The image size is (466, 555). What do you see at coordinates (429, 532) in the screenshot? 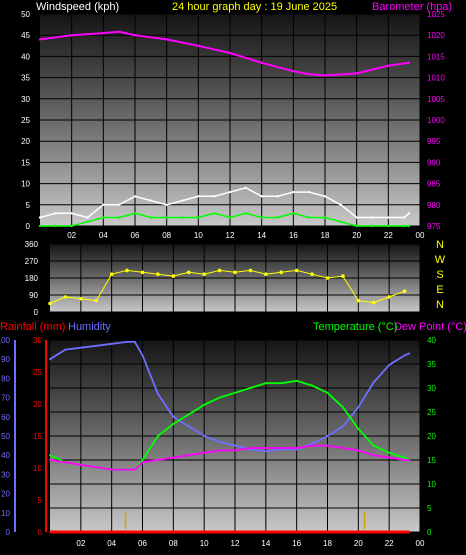
I see `temperature-tick: 0` at bounding box center [429, 532].